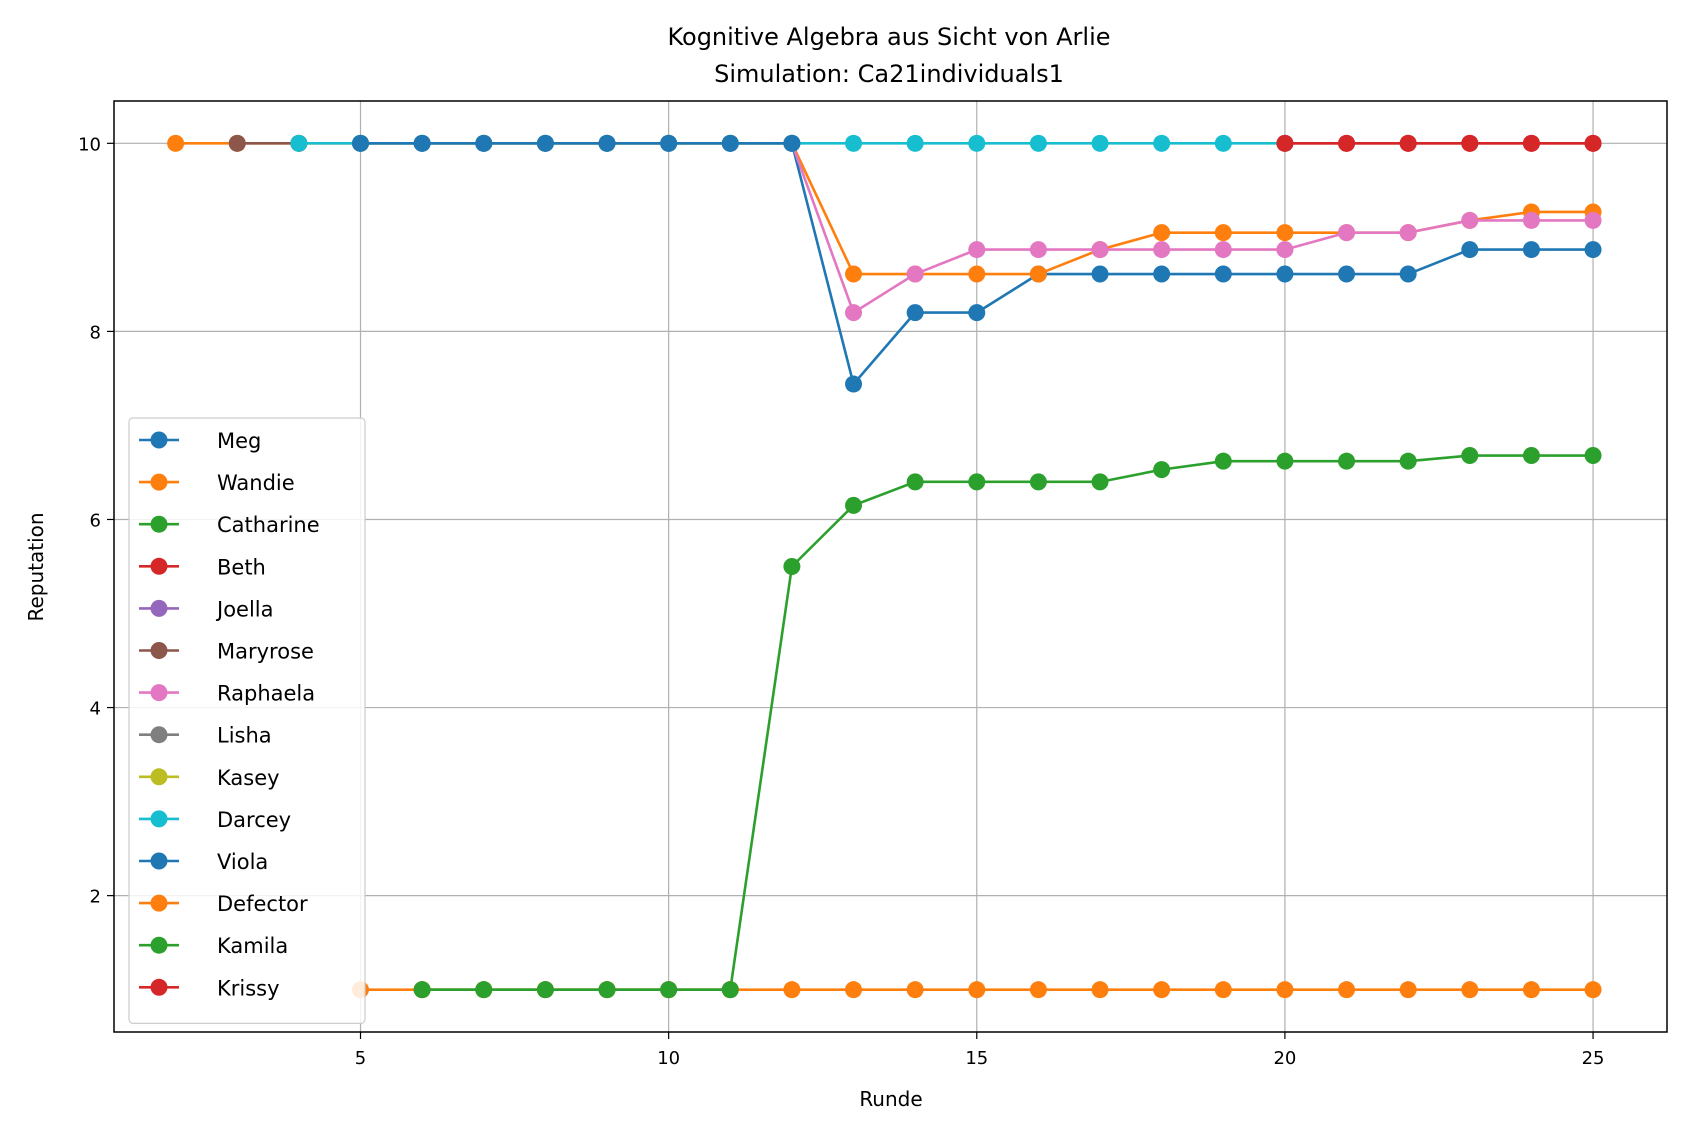 The image size is (1683, 1131). I want to click on x-tick-label: 20, so click(1284, 1058).